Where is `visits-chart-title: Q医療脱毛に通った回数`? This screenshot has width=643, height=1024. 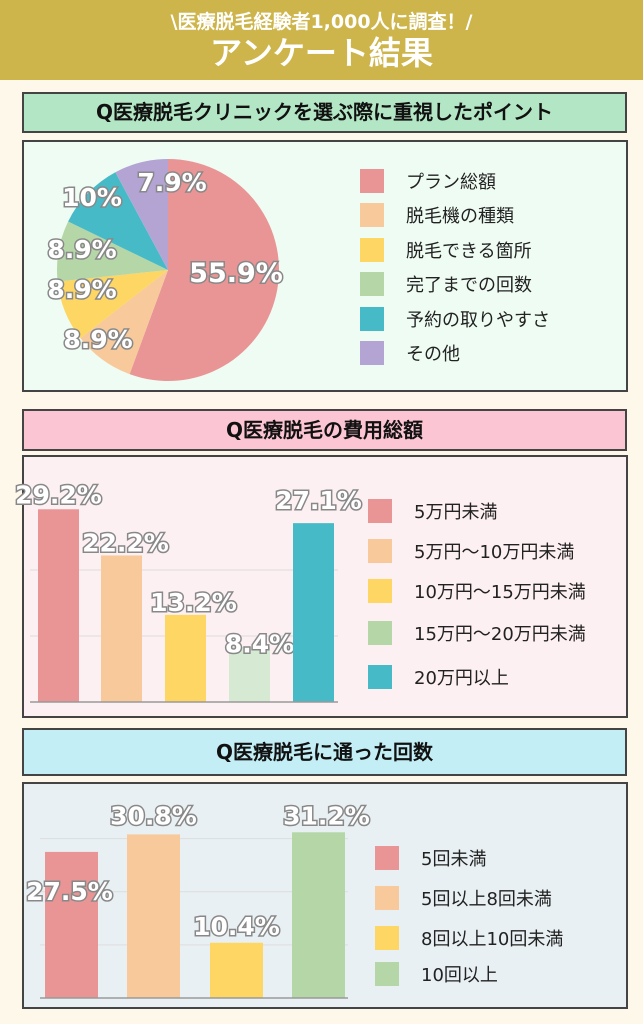
visits-chart-title: Q医療脱毛に通った回数 is located at coordinates (324, 752).